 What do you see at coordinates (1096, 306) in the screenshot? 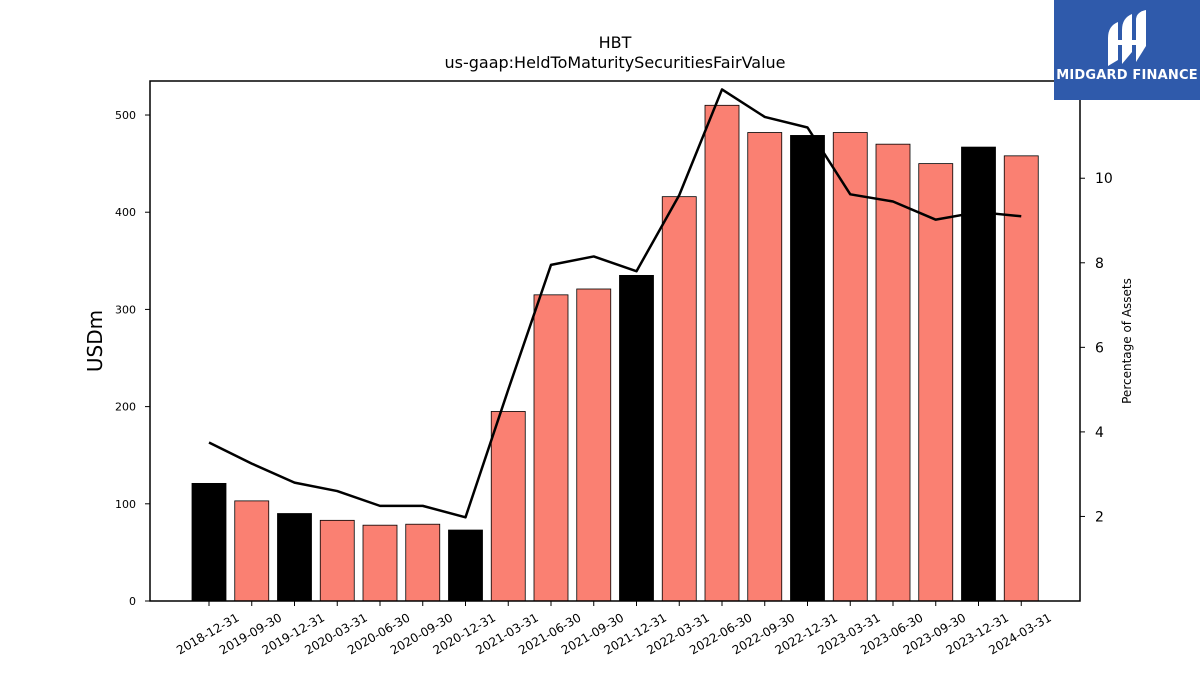
I see `y-axis-right: 24681012` at bounding box center [1096, 306].